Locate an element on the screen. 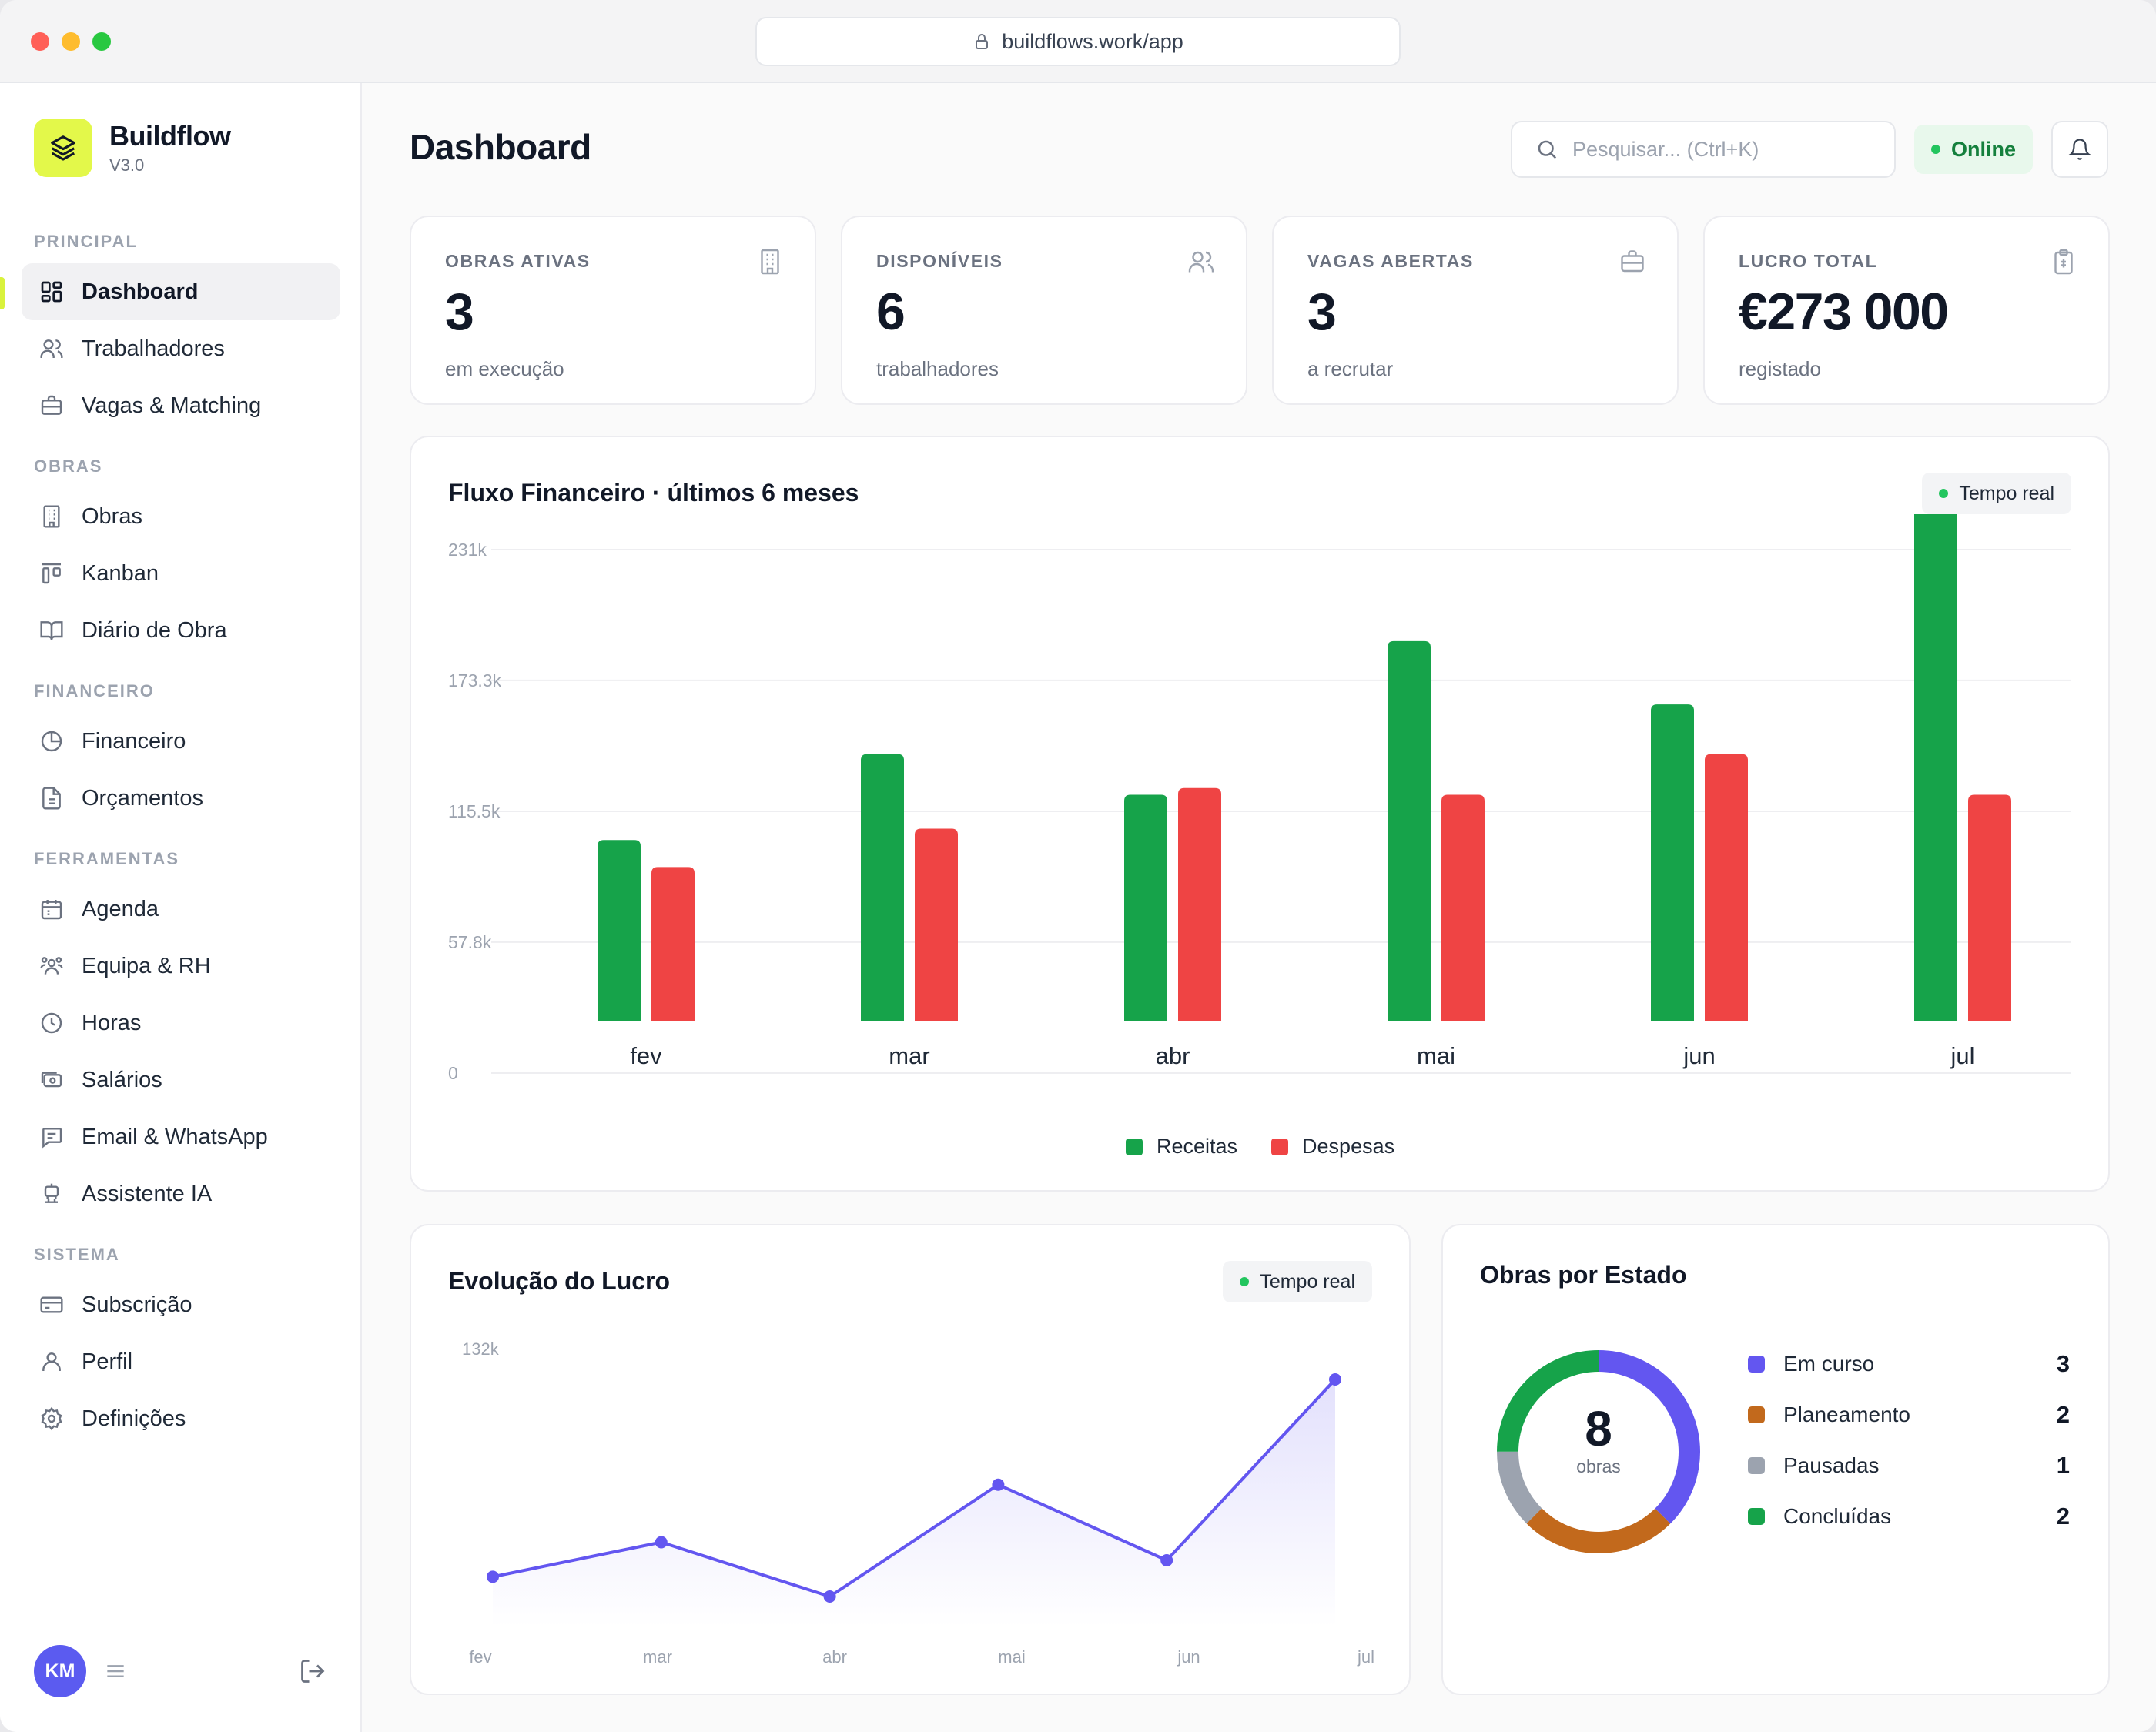  sidebar-item-financeiro: Financeiro is located at coordinates (181, 741).